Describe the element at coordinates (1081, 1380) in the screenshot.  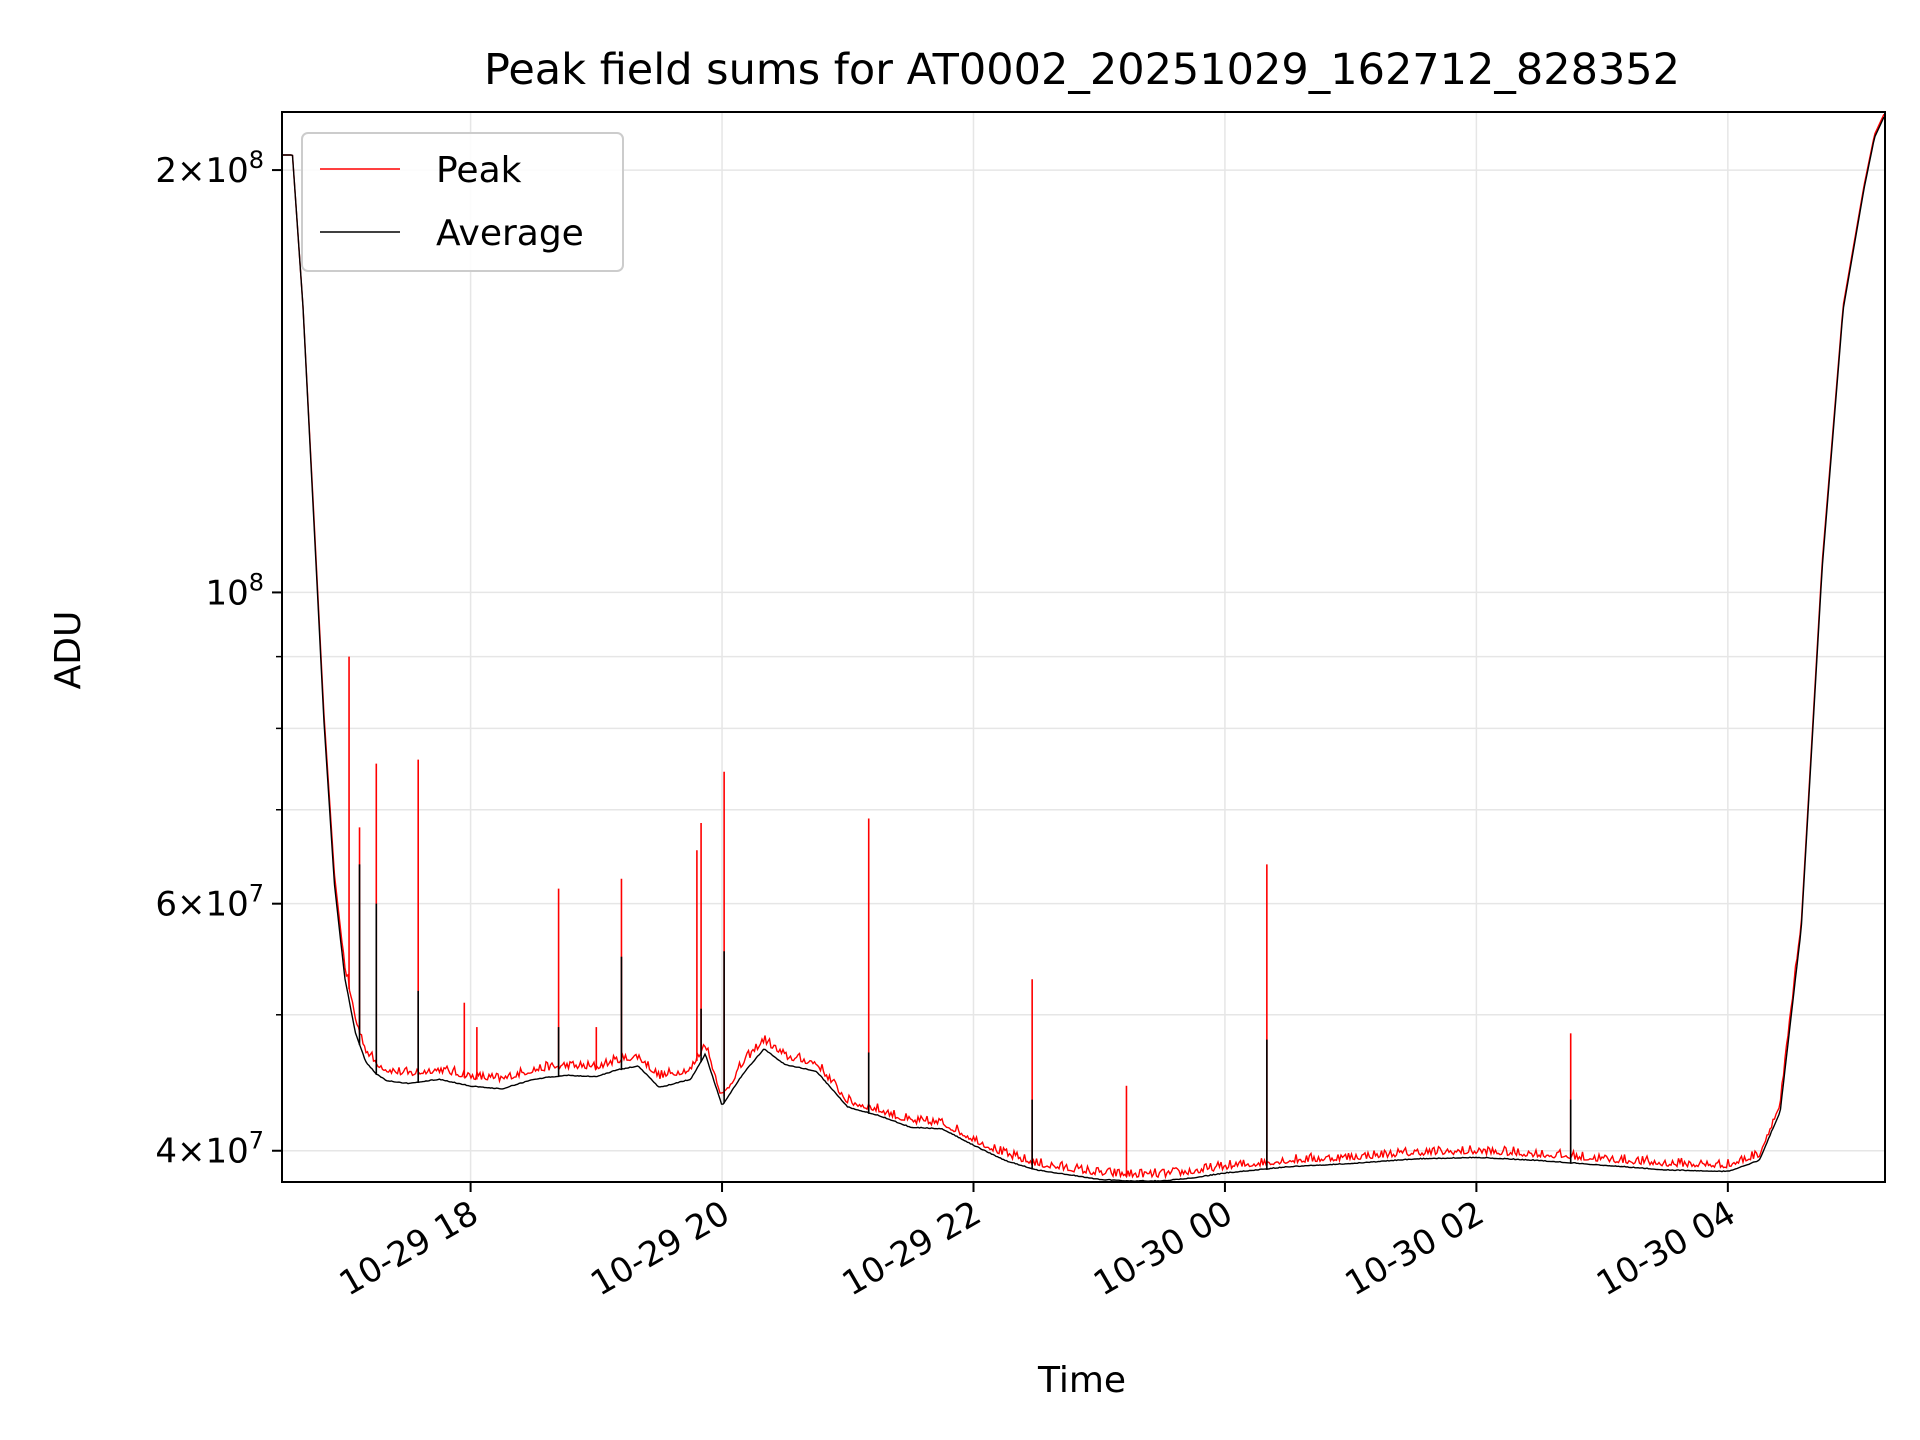
I see `x-axis-label: Time` at that location.